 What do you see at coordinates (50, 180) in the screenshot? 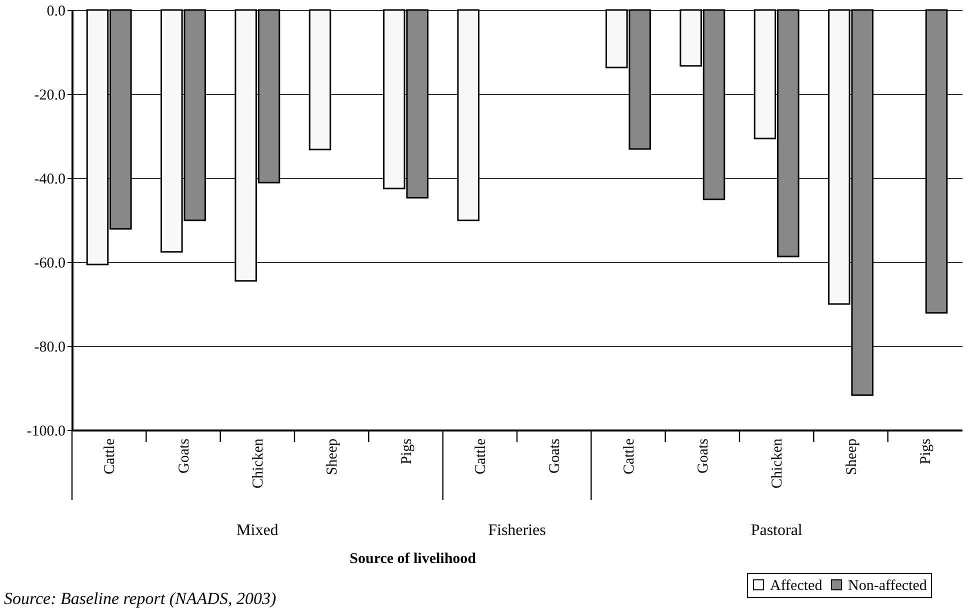
I see `y-tick-label: -40.0` at bounding box center [50, 180].